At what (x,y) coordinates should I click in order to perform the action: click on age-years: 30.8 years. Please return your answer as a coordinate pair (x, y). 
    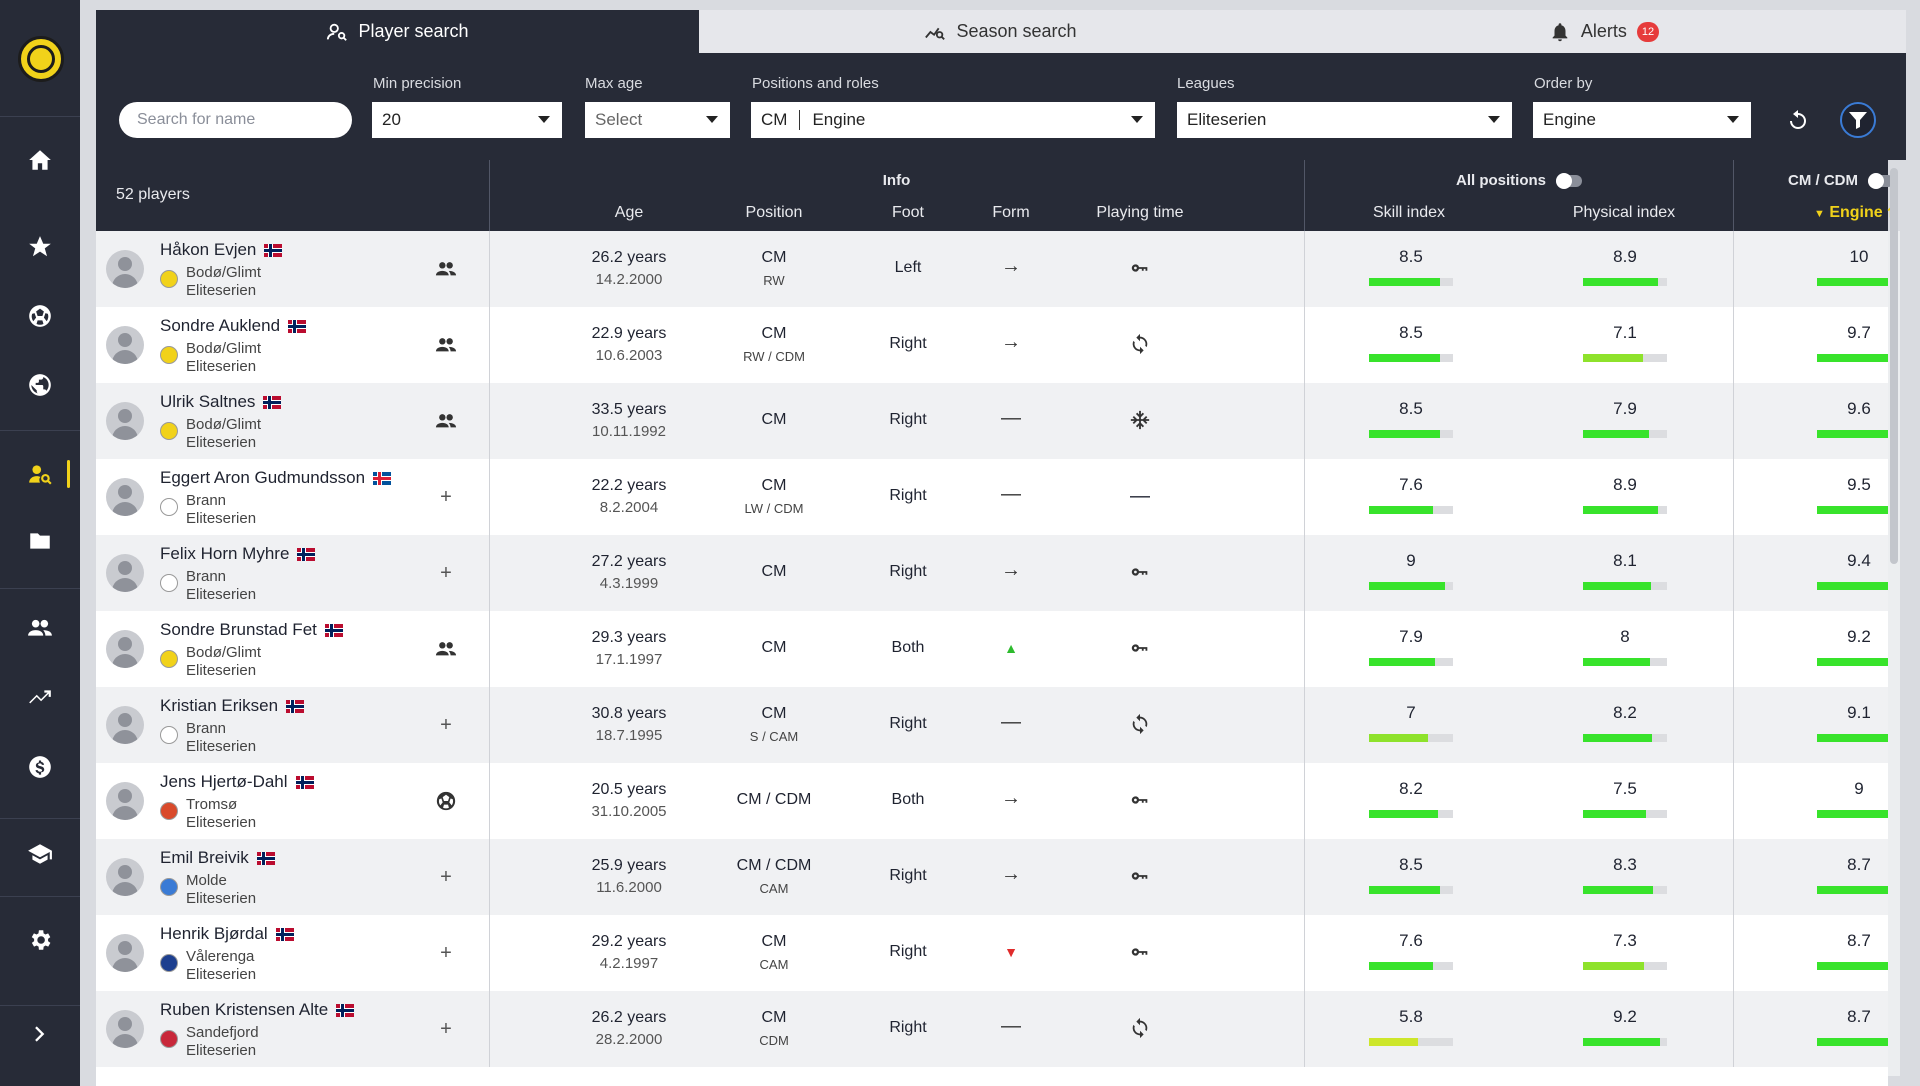
    Looking at the image, I should click on (629, 713).